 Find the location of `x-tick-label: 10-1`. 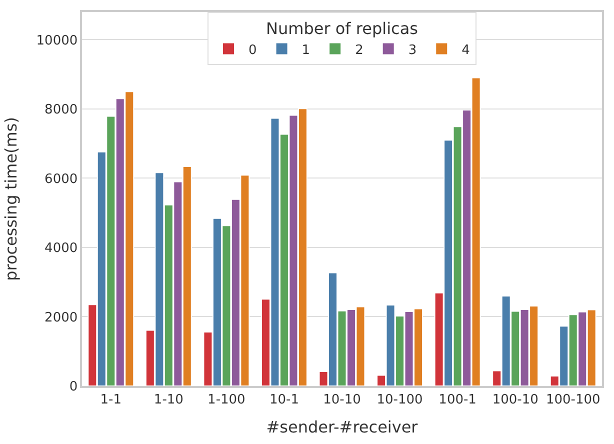

x-tick-label: 10-1 is located at coordinates (284, 400).